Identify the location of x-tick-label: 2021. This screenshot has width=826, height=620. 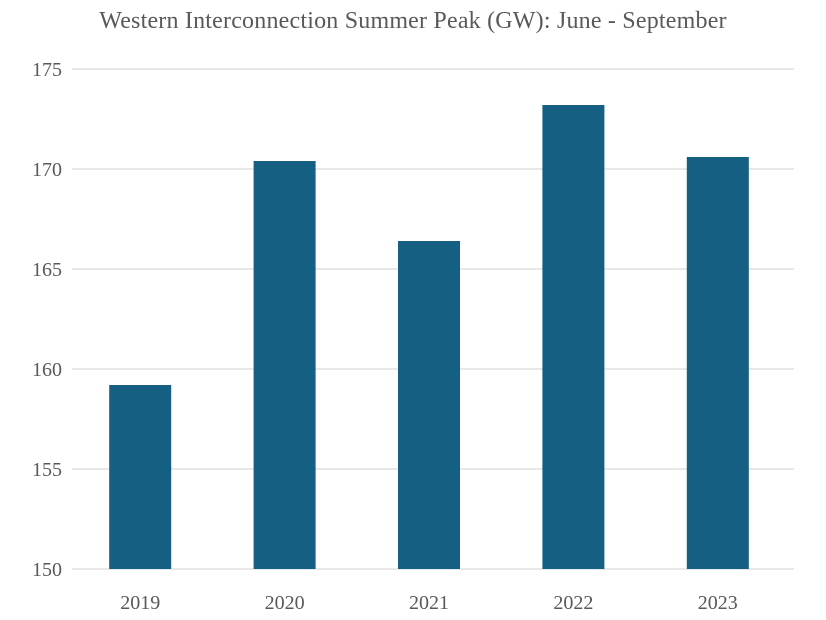
(429, 603).